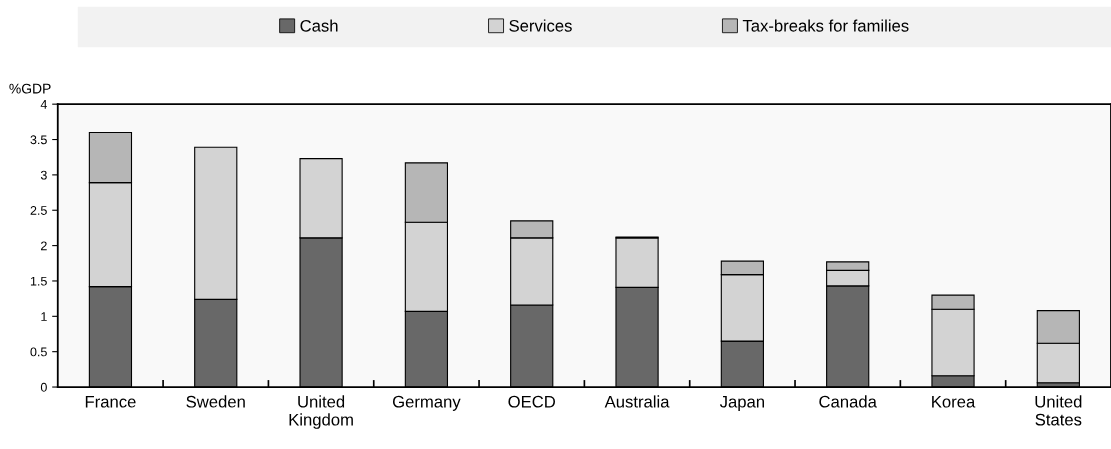 This screenshot has width=1111, height=449. Describe the element at coordinates (540, 25) in the screenshot. I see `legend-label: Services` at that location.